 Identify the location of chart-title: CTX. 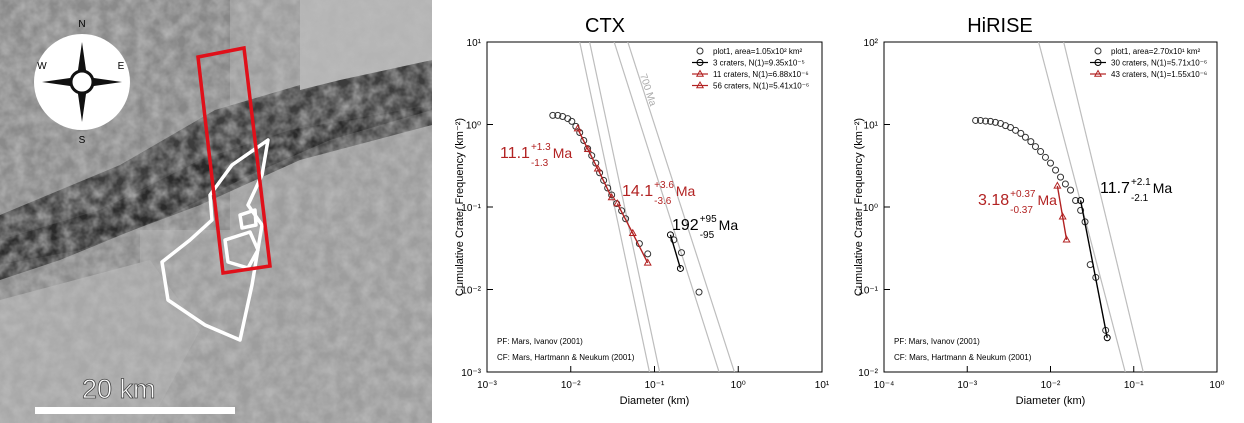
(605, 26).